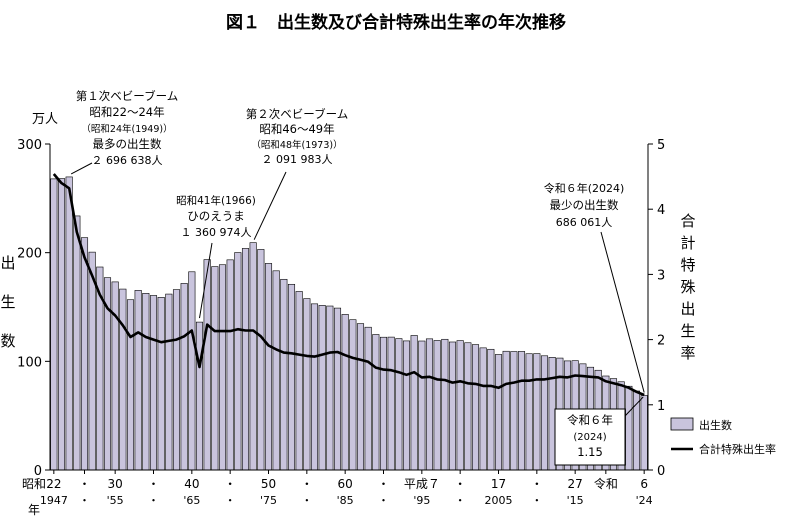  I want to click on right-axis-label-char: 出, so click(687, 309).